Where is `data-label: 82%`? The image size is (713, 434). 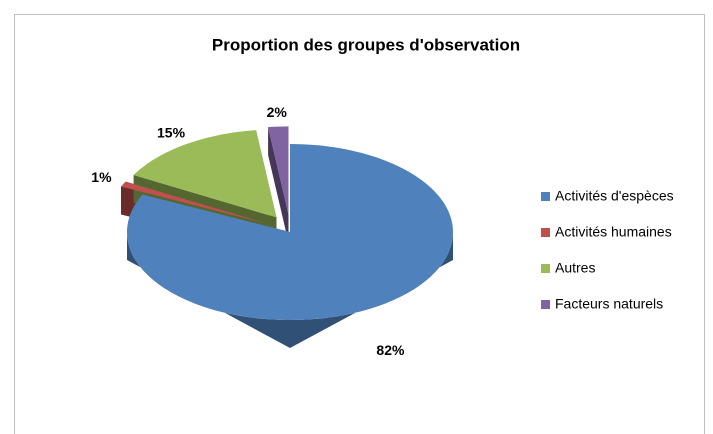 data-label: 82% is located at coordinates (390, 350).